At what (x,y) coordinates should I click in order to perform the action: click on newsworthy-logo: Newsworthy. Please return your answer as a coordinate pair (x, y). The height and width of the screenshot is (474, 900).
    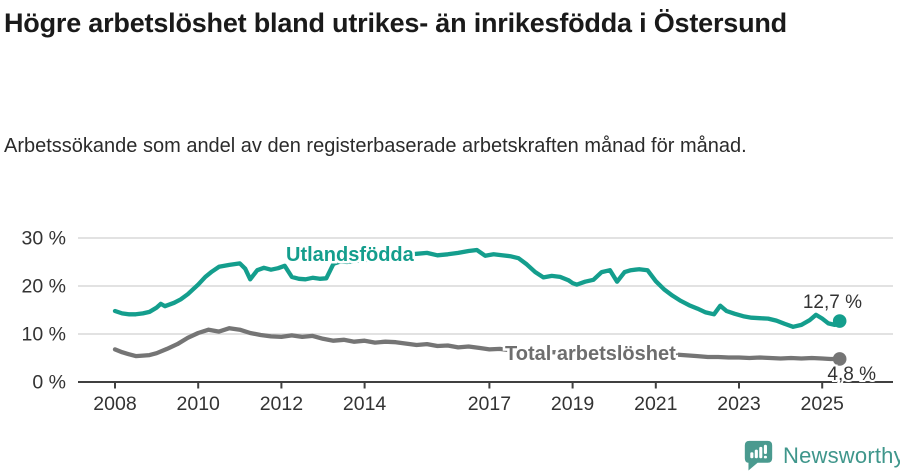
    Looking at the image, I should click on (821, 455).